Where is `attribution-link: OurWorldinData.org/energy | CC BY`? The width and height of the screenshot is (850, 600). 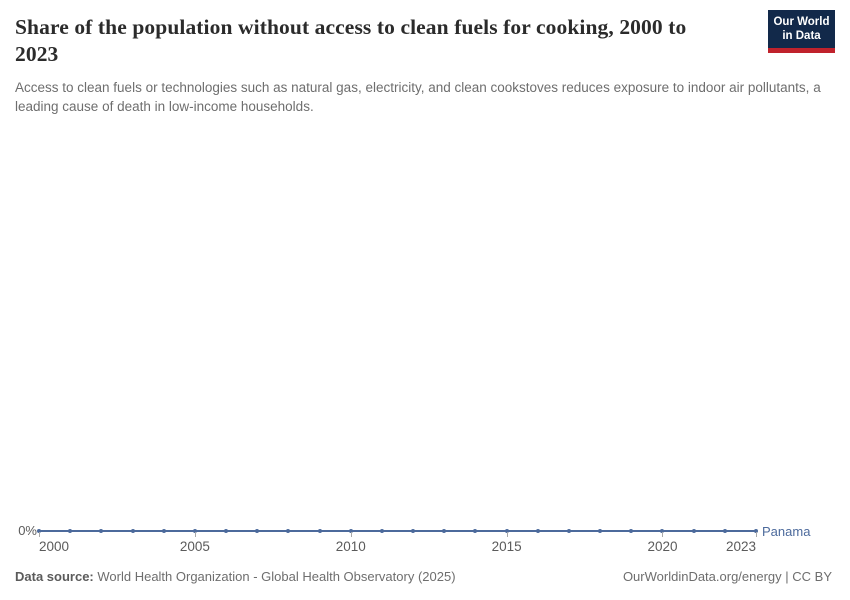
attribution-link: OurWorldinData.org/energy | CC BY is located at coordinates (727, 576).